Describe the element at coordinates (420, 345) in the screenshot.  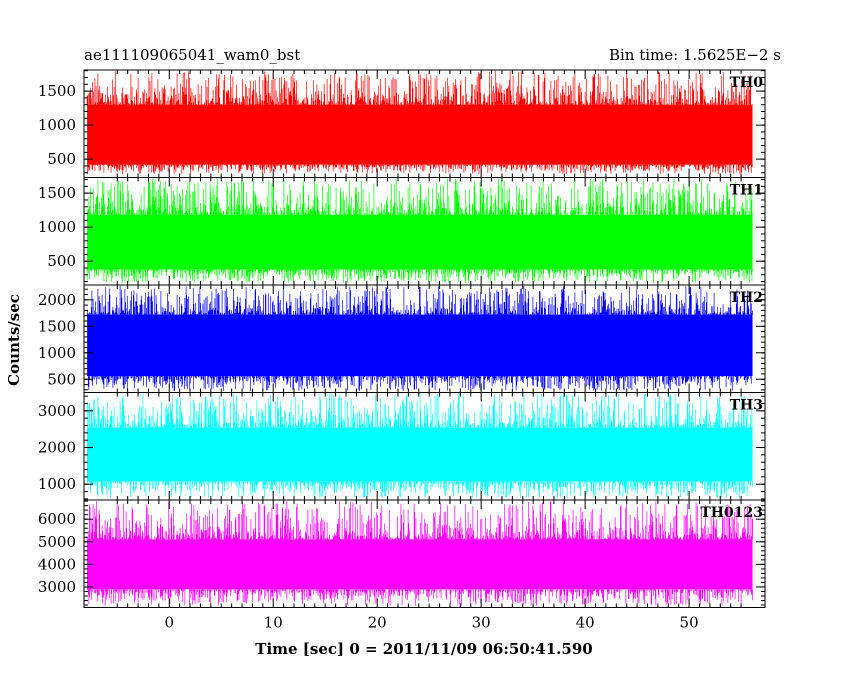
I see `series-band-th2` at that location.